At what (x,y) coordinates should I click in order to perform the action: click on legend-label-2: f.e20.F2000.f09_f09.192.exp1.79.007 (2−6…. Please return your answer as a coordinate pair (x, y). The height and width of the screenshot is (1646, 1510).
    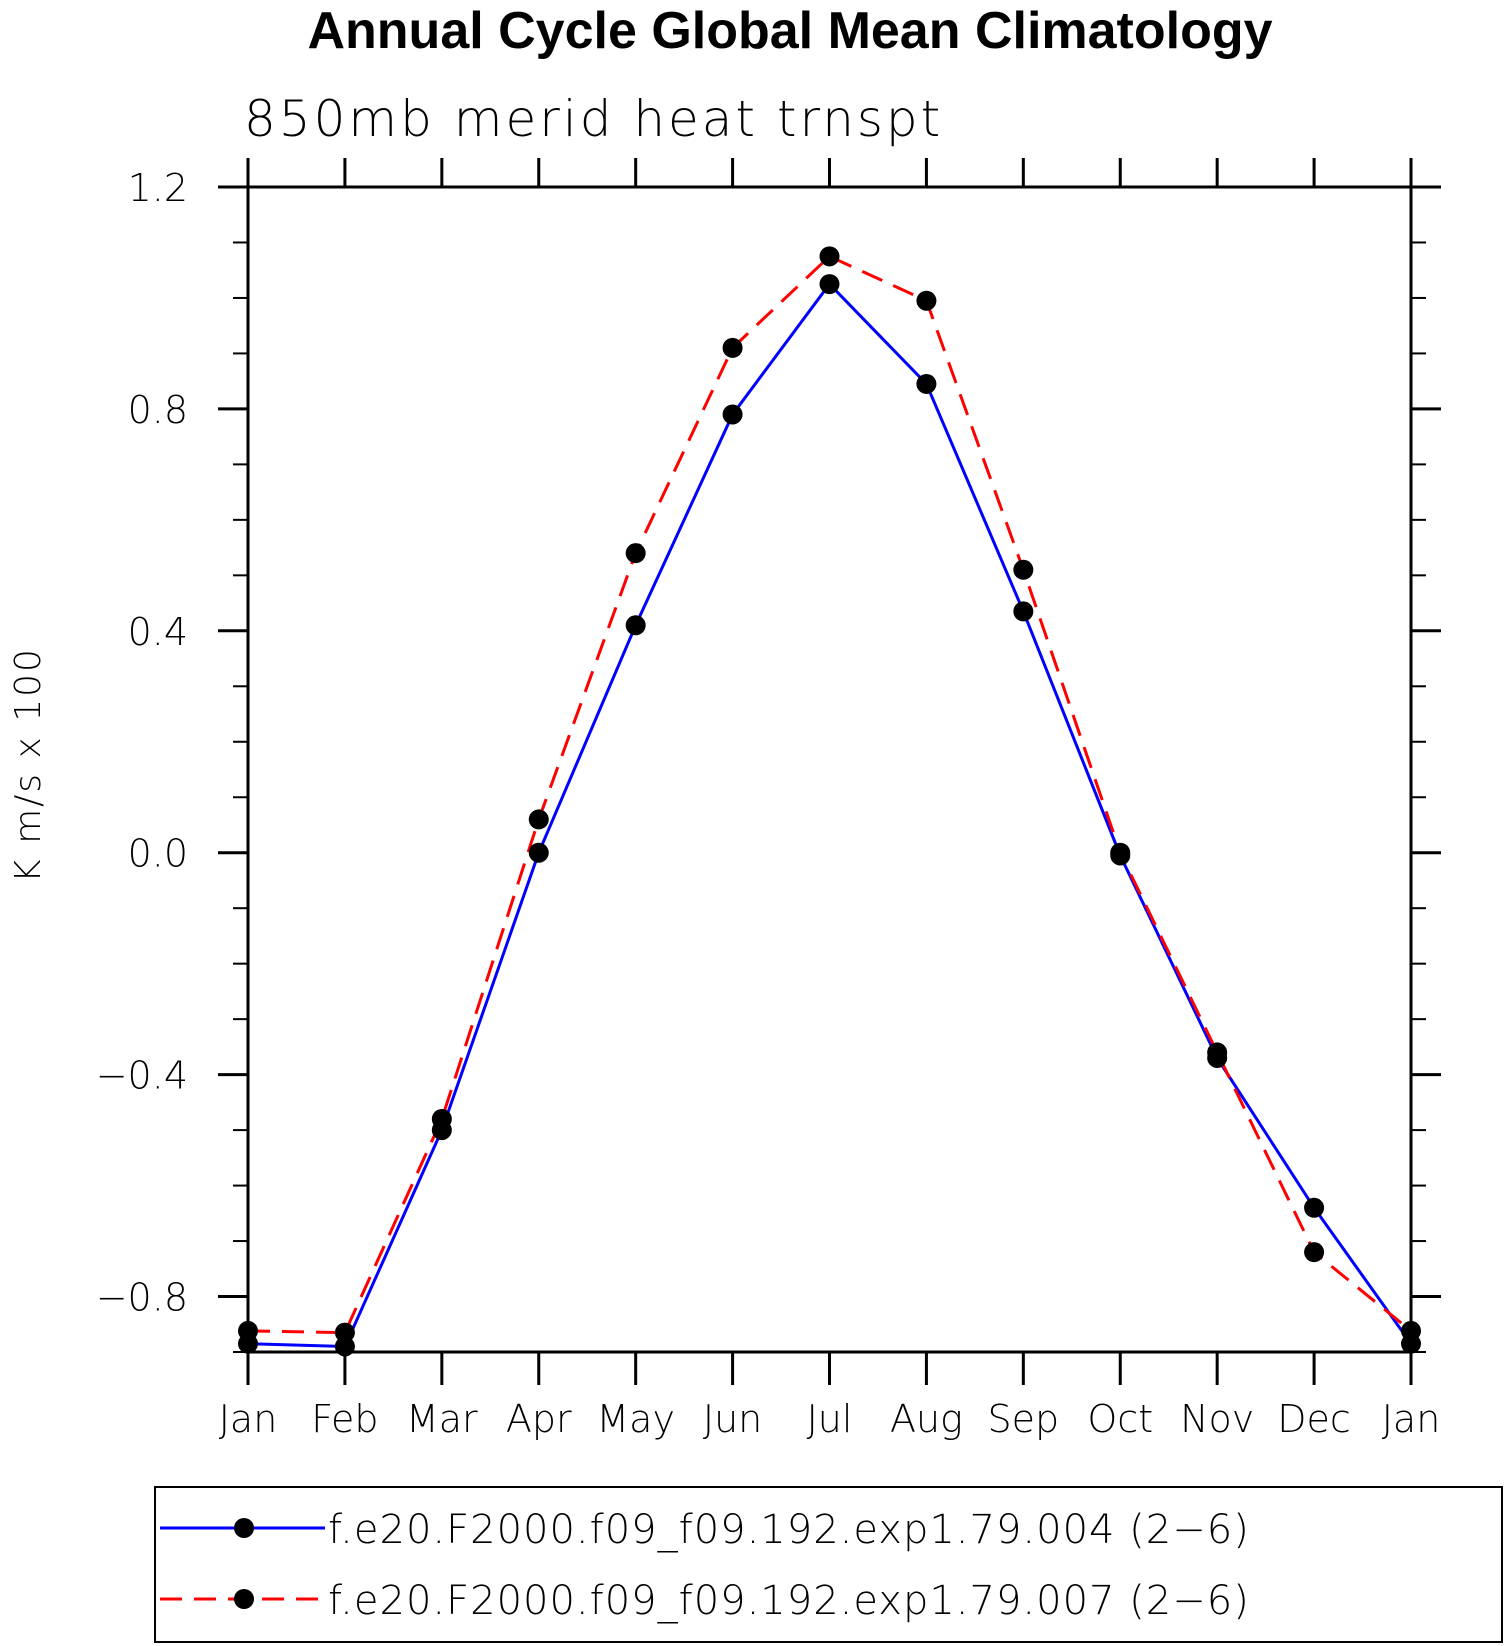
    Looking at the image, I should click on (789, 1601).